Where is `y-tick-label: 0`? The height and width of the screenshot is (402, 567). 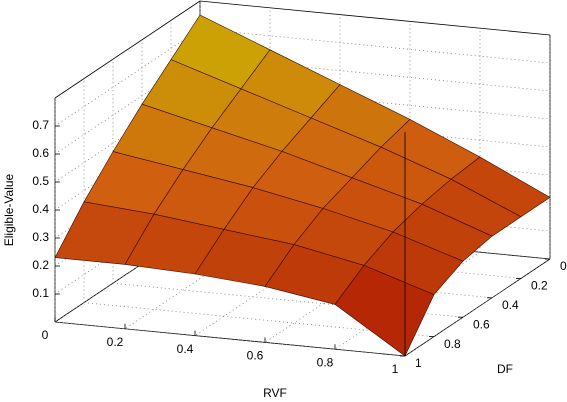
y-tick-label: 0 is located at coordinates (563, 266).